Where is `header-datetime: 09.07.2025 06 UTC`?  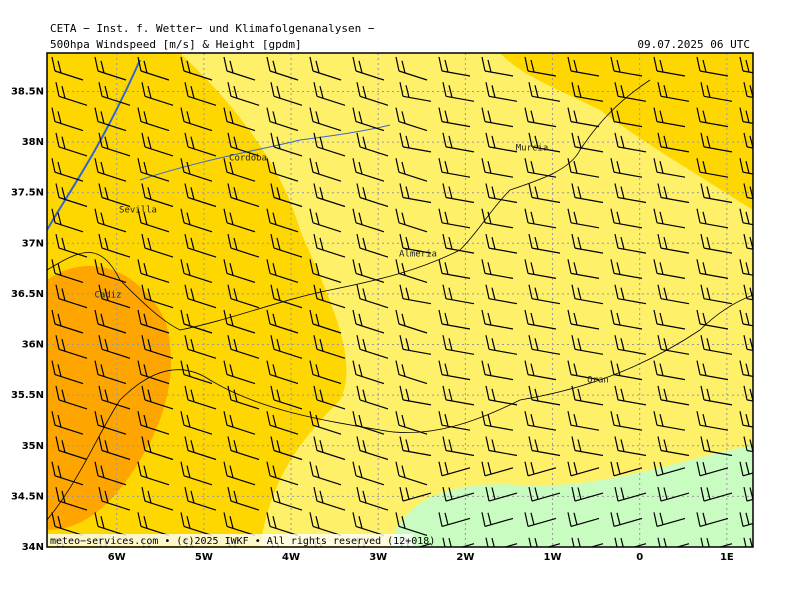 header-datetime: 09.07.2025 06 UTC is located at coordinates (693, 44).